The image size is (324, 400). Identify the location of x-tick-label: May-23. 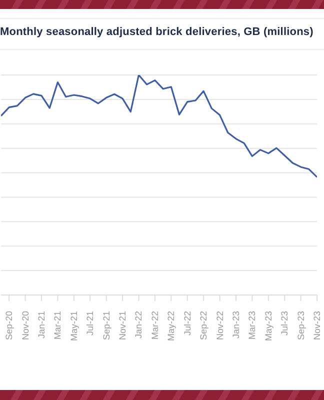
(268, 326).